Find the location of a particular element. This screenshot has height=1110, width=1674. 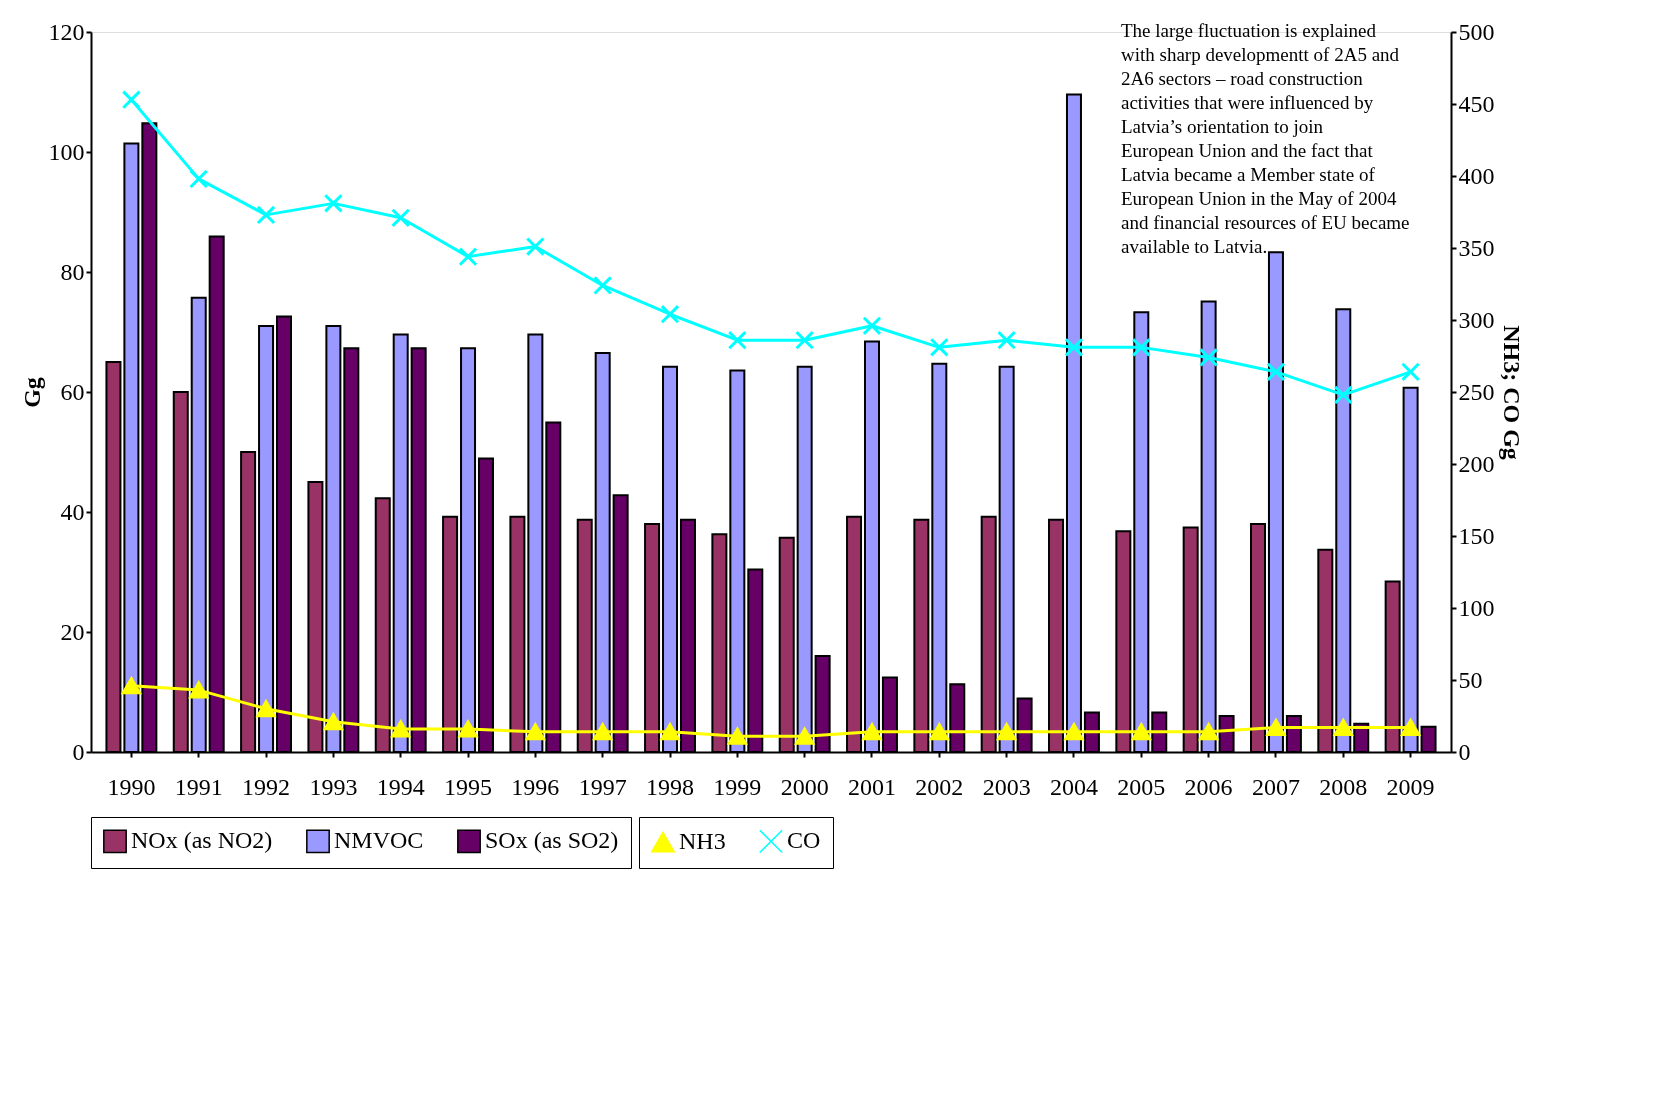

y2-tick-label: 500 is located at coordinates (1476, 31).